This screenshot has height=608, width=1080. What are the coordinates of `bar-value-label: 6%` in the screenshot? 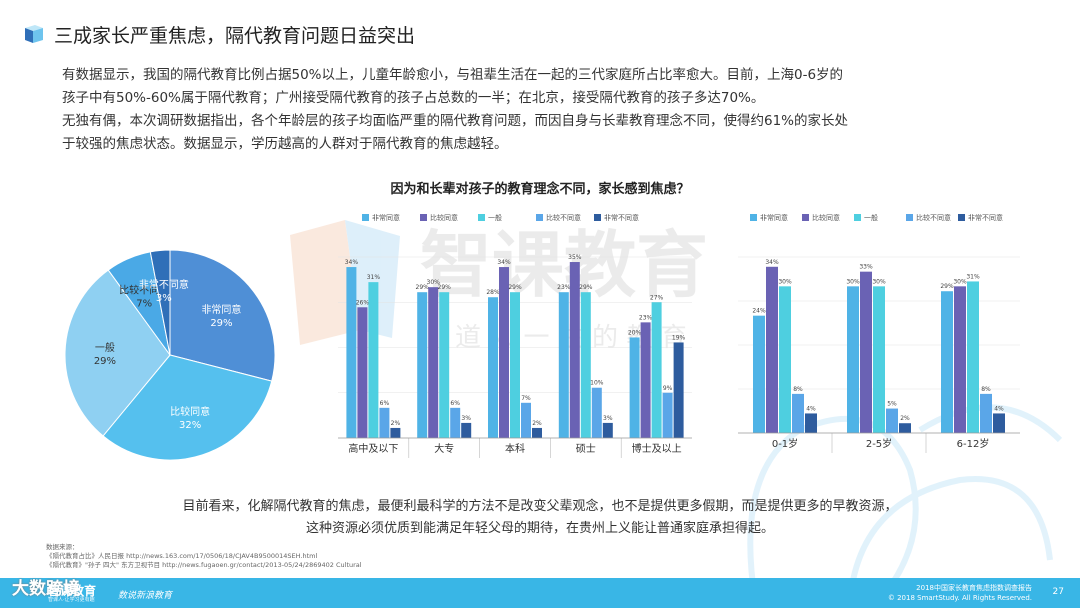 It's located at (455, 403).